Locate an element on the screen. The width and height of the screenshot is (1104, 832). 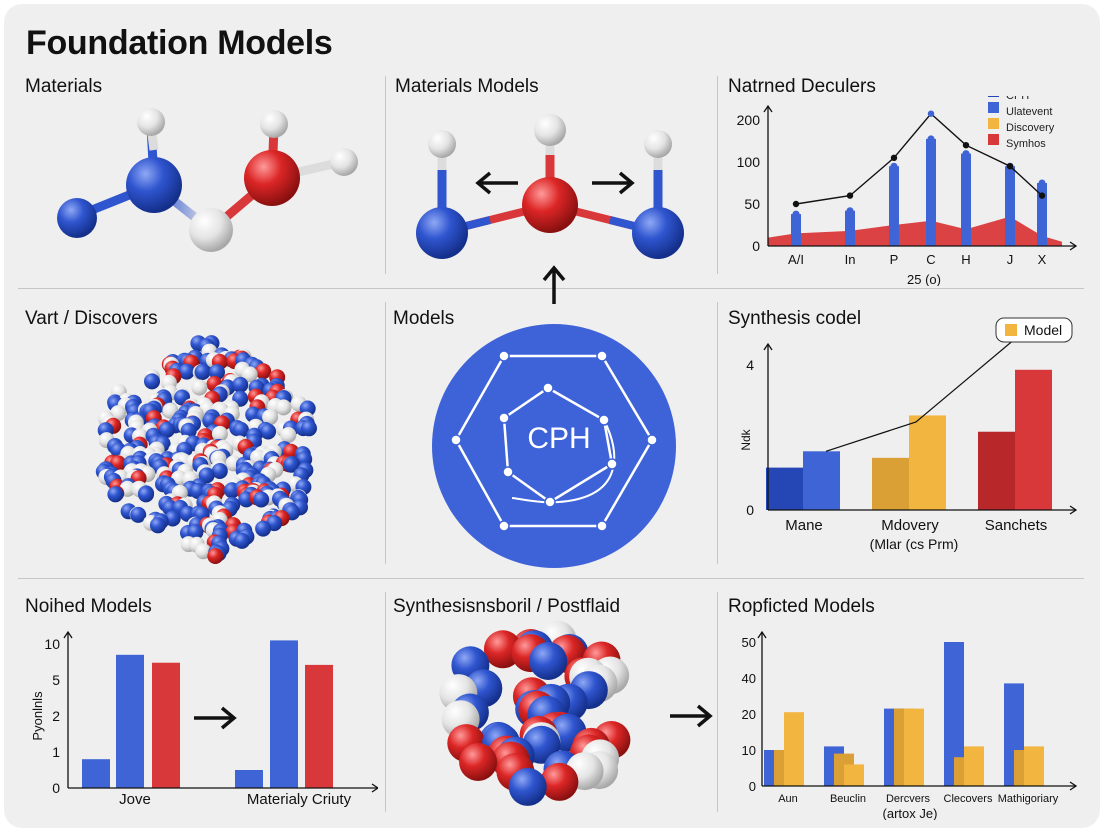
area-series is located at coordinates (915, 231).